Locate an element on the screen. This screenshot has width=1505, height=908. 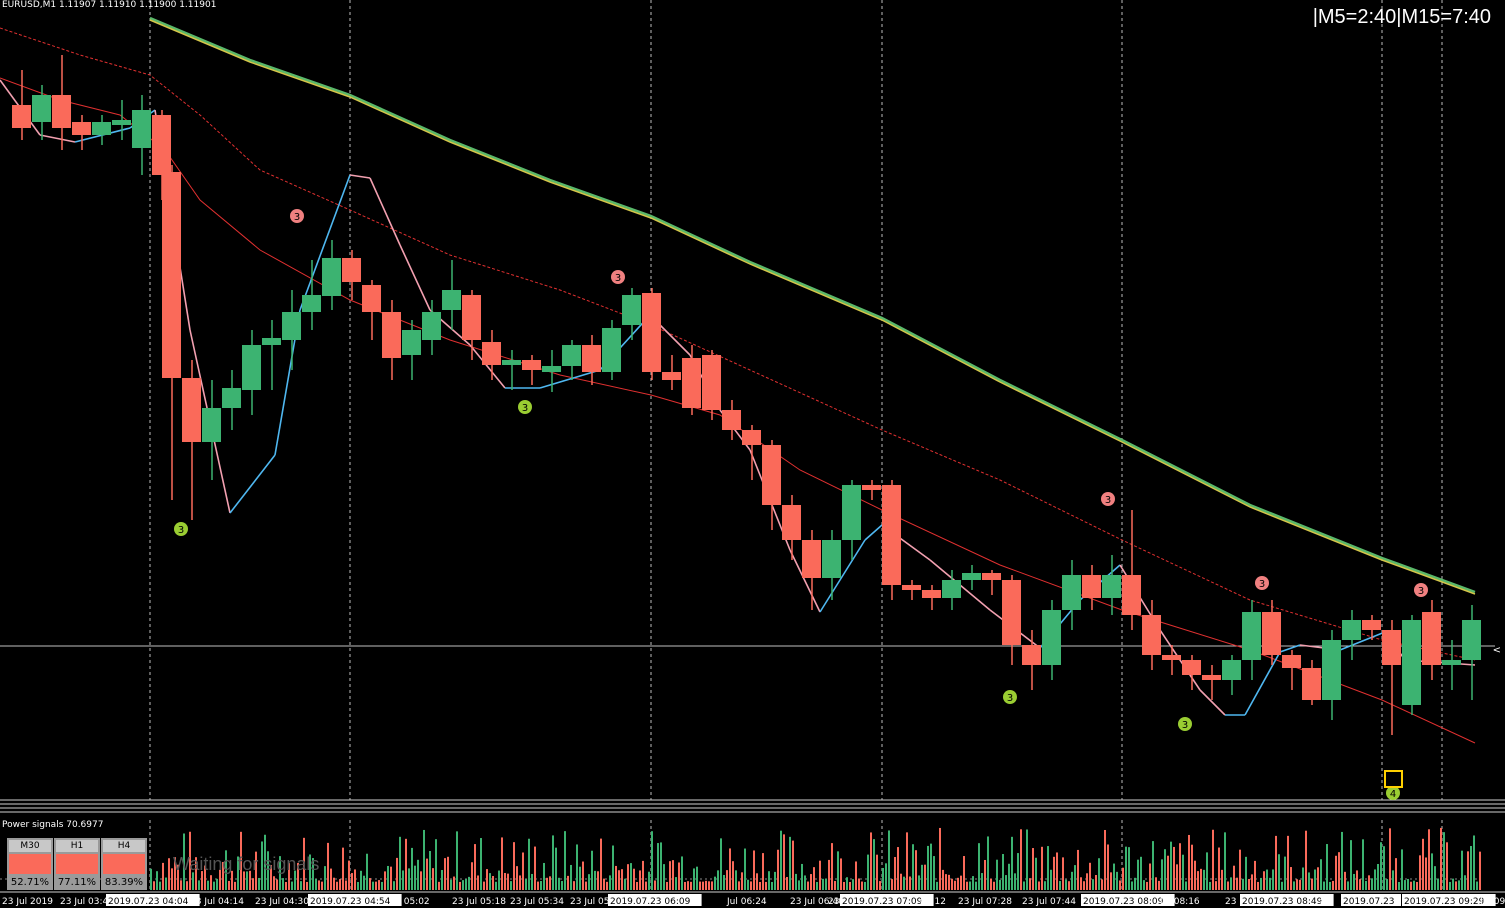
tf-pct: 77.11% is located at coordinates (77, 882).